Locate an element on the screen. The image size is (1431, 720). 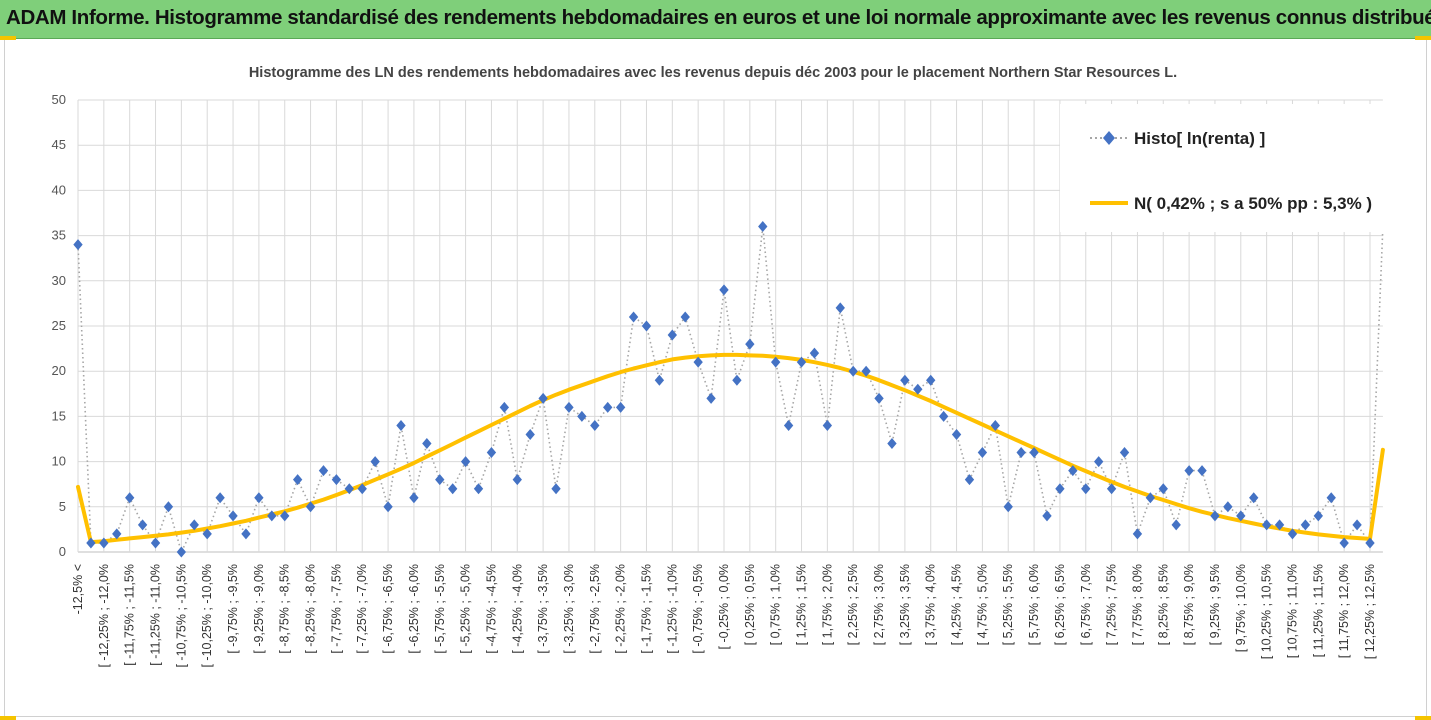
x-tick-label: [ 5,25% ; 5,5% is located at coordinates (1008, 604).